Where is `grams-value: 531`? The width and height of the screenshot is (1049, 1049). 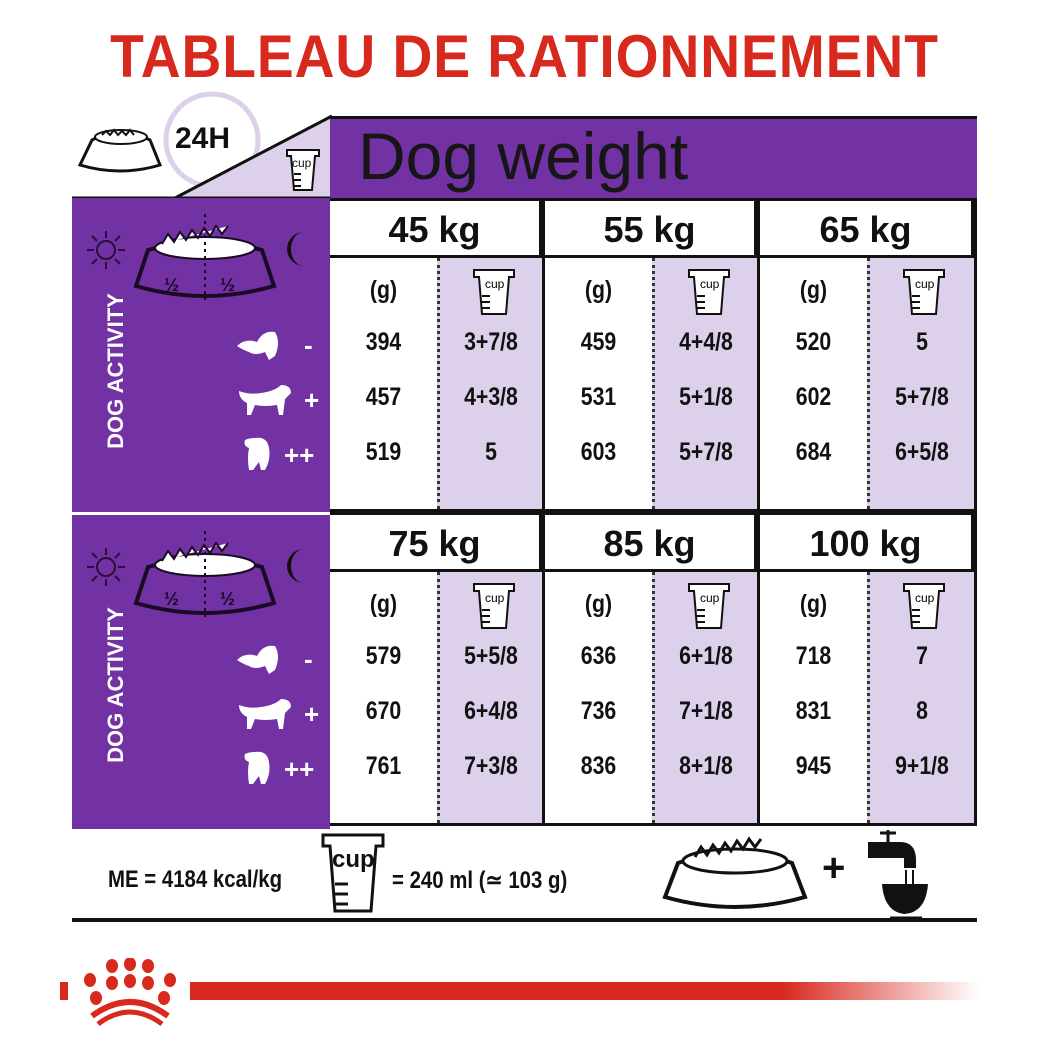 grams-value: 531 is located at coordinates (598, 397).